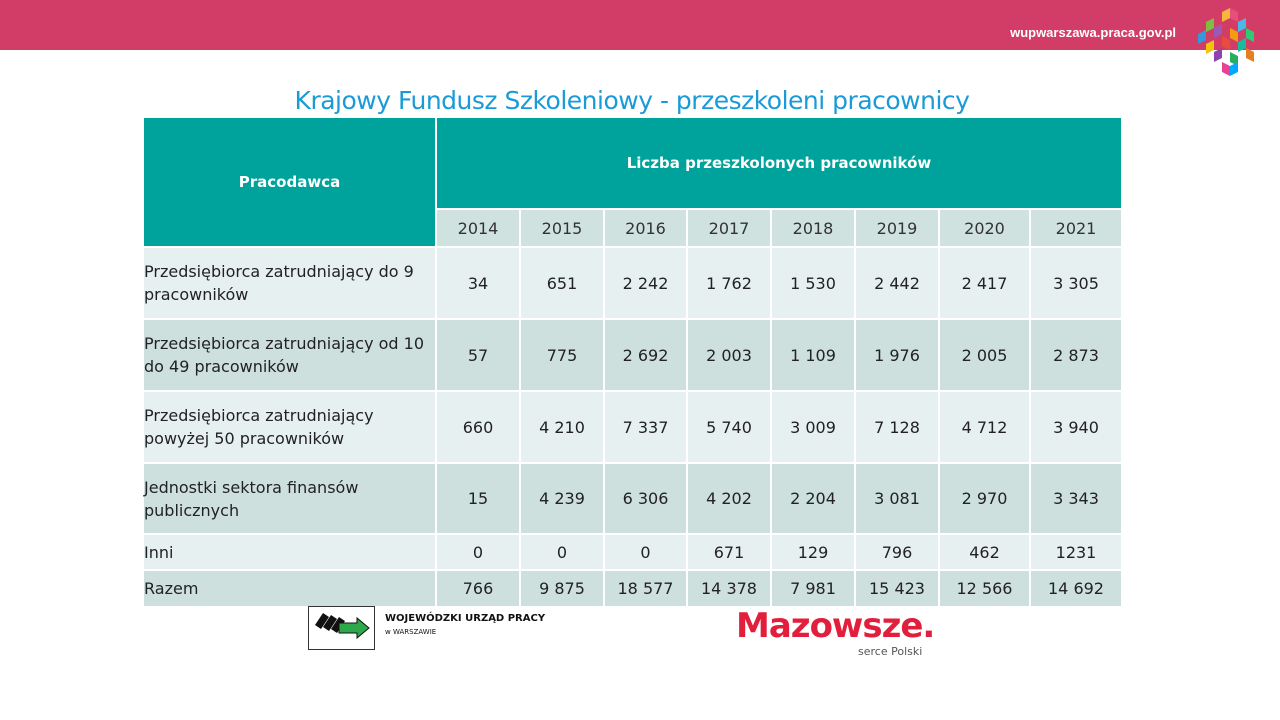 This screenshot has height=720, width=1280. What do you see at coordinates (561, 498) in the screenshot?
I see `table-cell: 4 239` at bounding box center [561, 498].